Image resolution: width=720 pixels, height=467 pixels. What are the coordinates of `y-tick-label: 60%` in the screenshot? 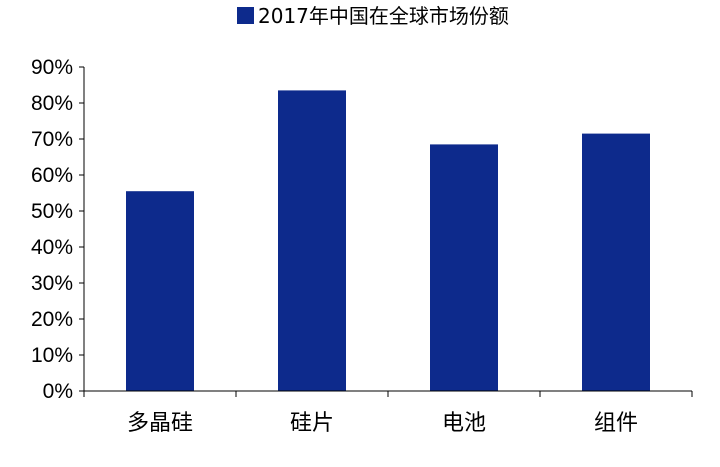 It's located at (52, 175).